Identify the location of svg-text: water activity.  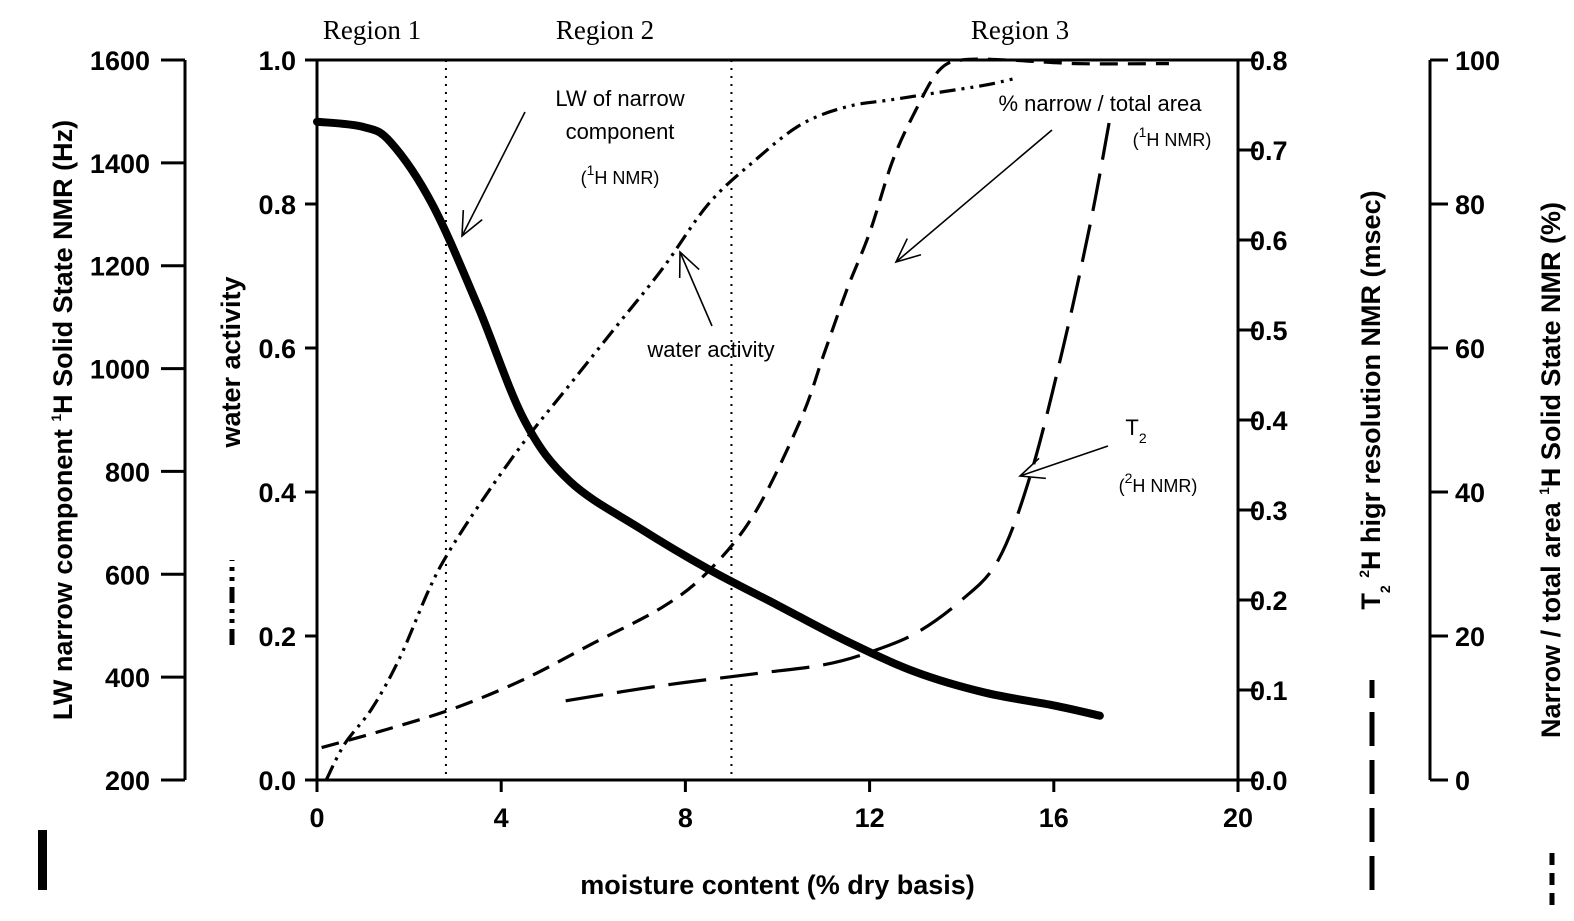
(231, 362).